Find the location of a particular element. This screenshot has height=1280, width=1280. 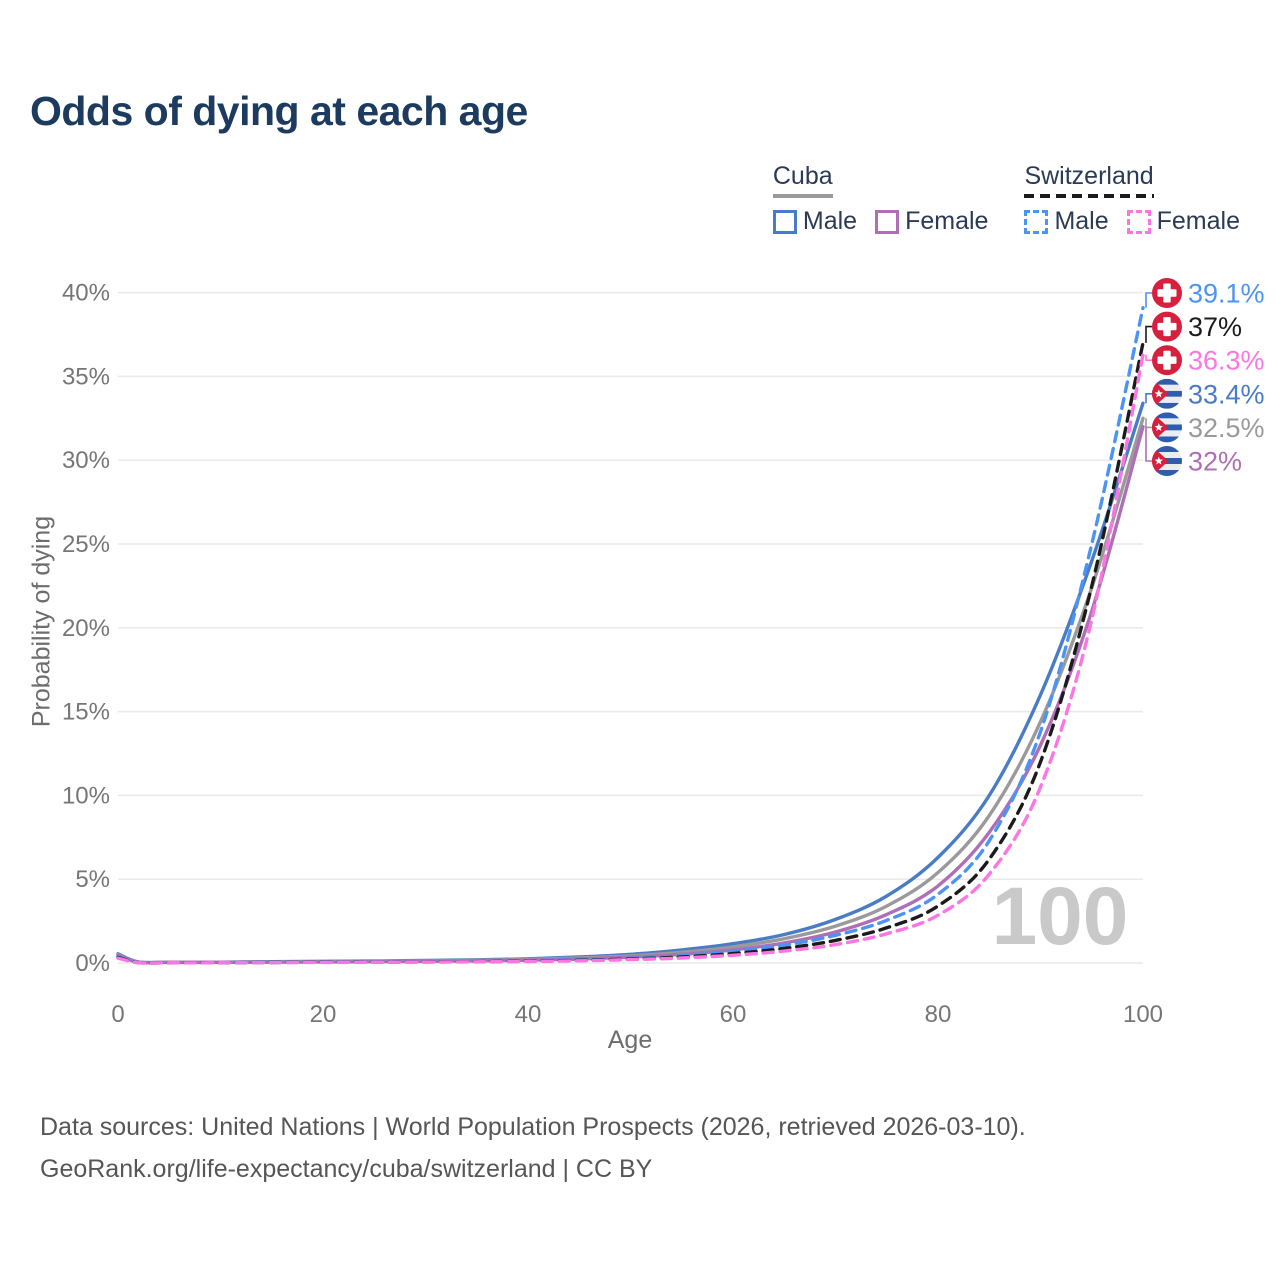

legend-underline-cuba is located at coordinates (802, 196).